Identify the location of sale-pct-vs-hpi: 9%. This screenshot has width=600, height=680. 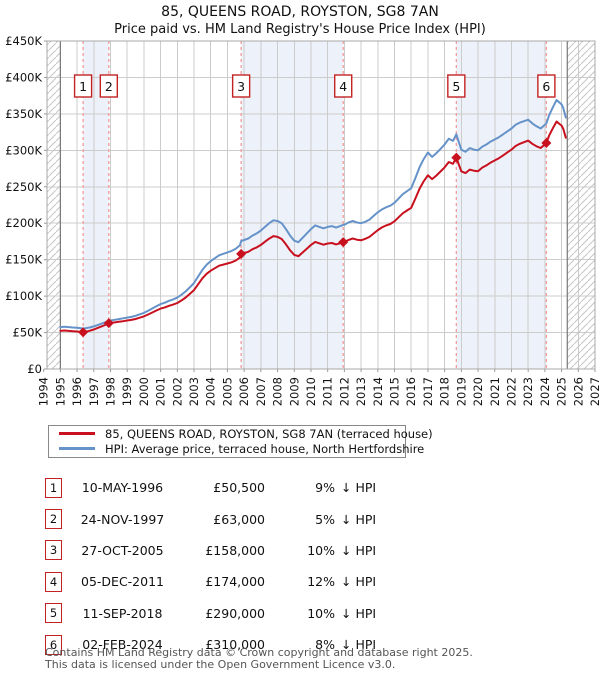
(325, 488).